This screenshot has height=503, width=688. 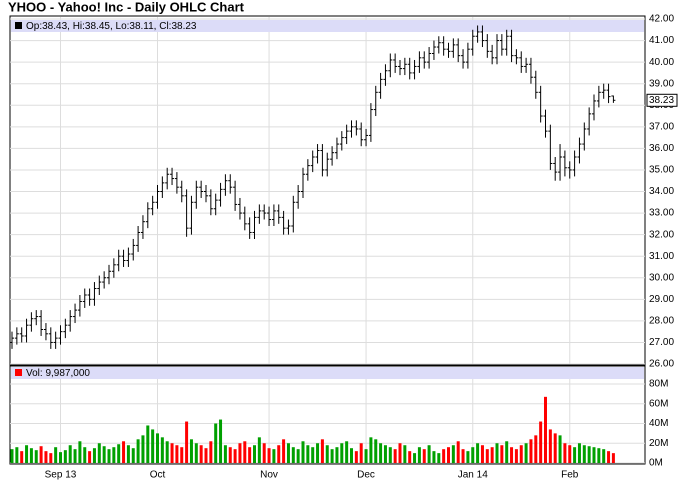 What do you see at coordinates (661, 191) in the screenshot?
I see `y-tick-label: 34.00` at bounding box center [661, 191].